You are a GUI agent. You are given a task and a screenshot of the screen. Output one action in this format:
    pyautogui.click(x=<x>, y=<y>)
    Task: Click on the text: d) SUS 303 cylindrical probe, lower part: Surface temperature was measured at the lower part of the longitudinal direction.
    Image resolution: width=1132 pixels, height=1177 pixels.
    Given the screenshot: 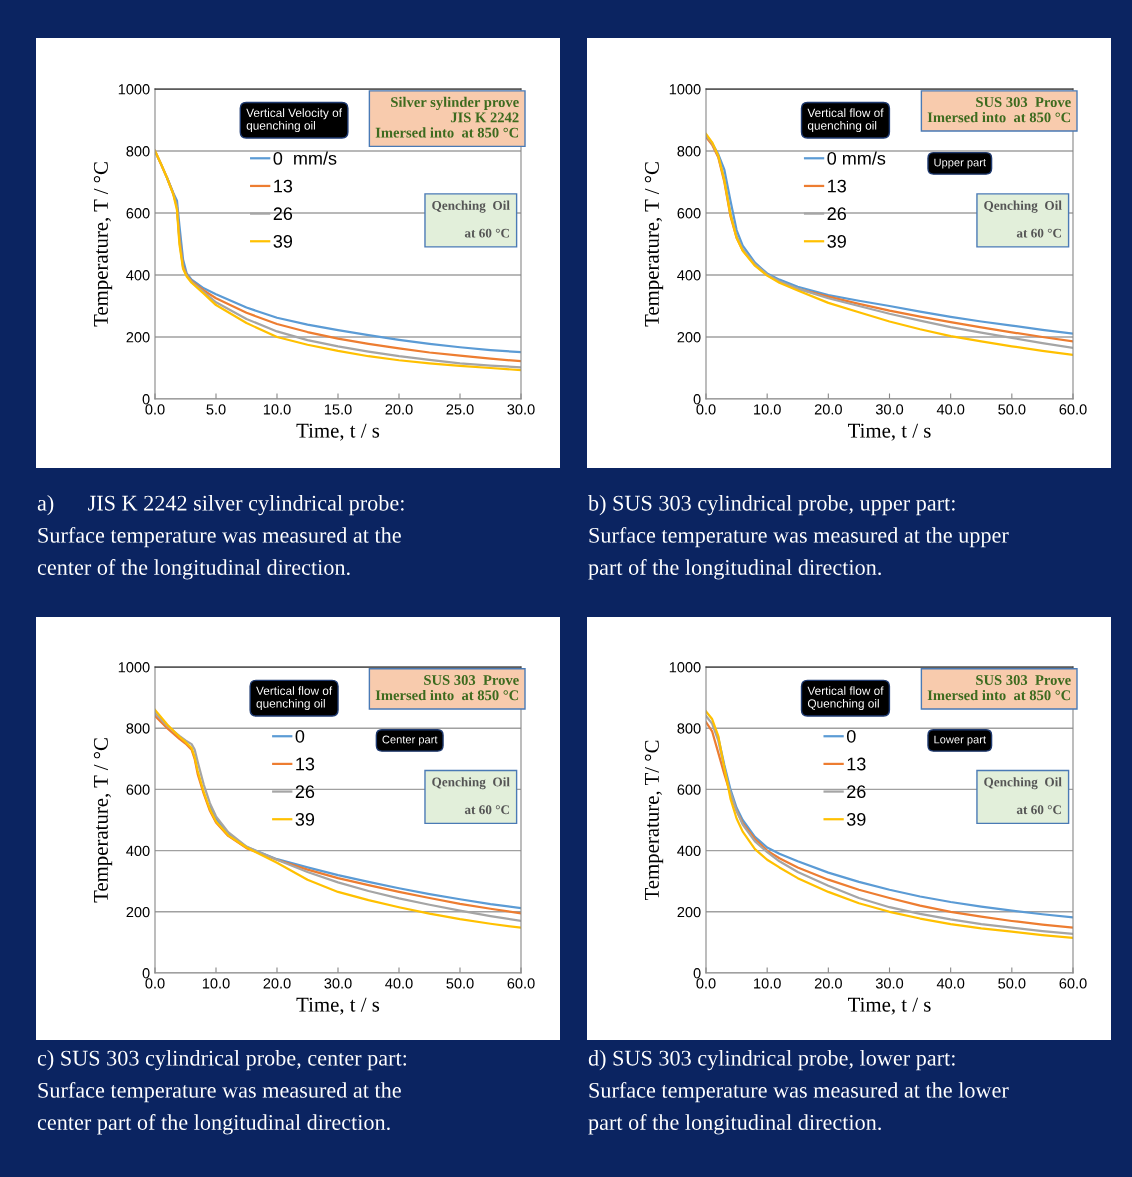 What is the action you would take?
    pyautogui.click(x=798, y=1092)
    